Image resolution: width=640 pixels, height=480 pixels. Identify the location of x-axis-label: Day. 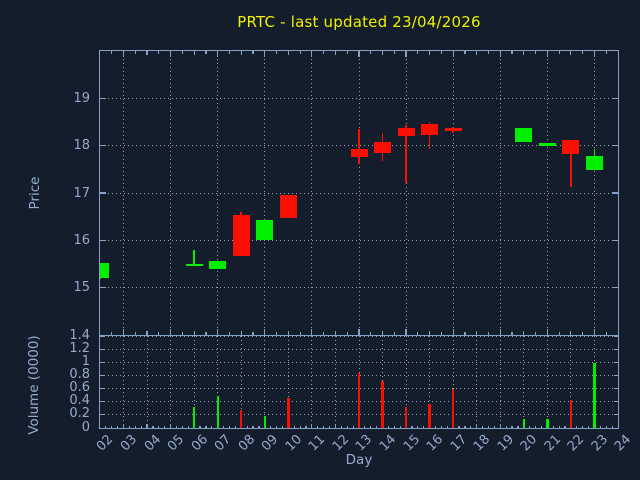
(359, 460).